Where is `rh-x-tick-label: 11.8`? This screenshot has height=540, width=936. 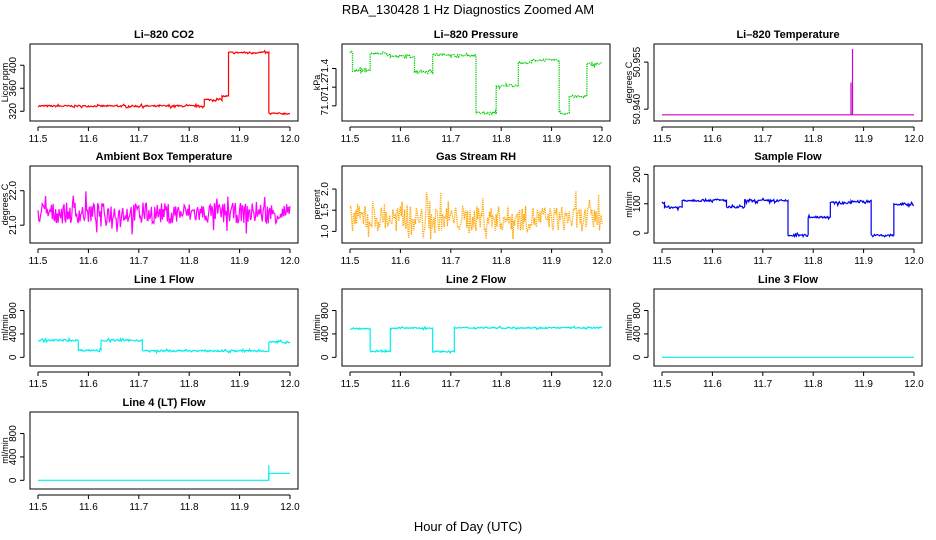
rh-x-tick-label: 11.8 is located at coordinates (501, 261).